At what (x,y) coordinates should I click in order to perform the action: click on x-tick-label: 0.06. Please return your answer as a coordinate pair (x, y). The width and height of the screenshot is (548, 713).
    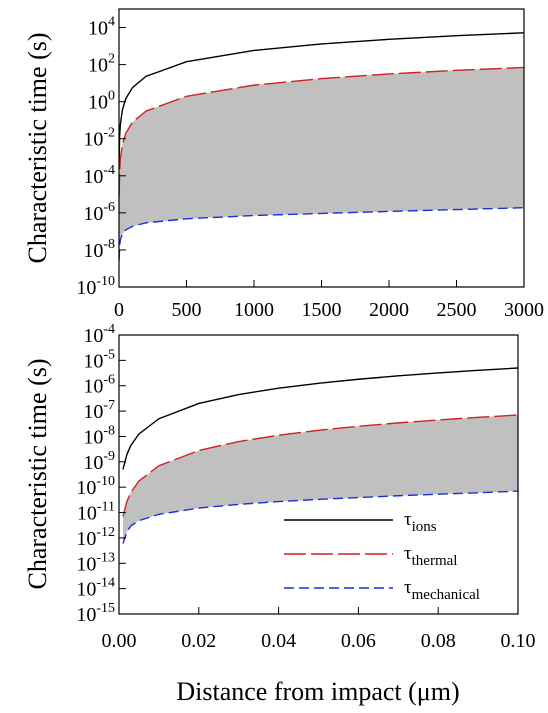
    Looking at the image, I should click on (358, 641).